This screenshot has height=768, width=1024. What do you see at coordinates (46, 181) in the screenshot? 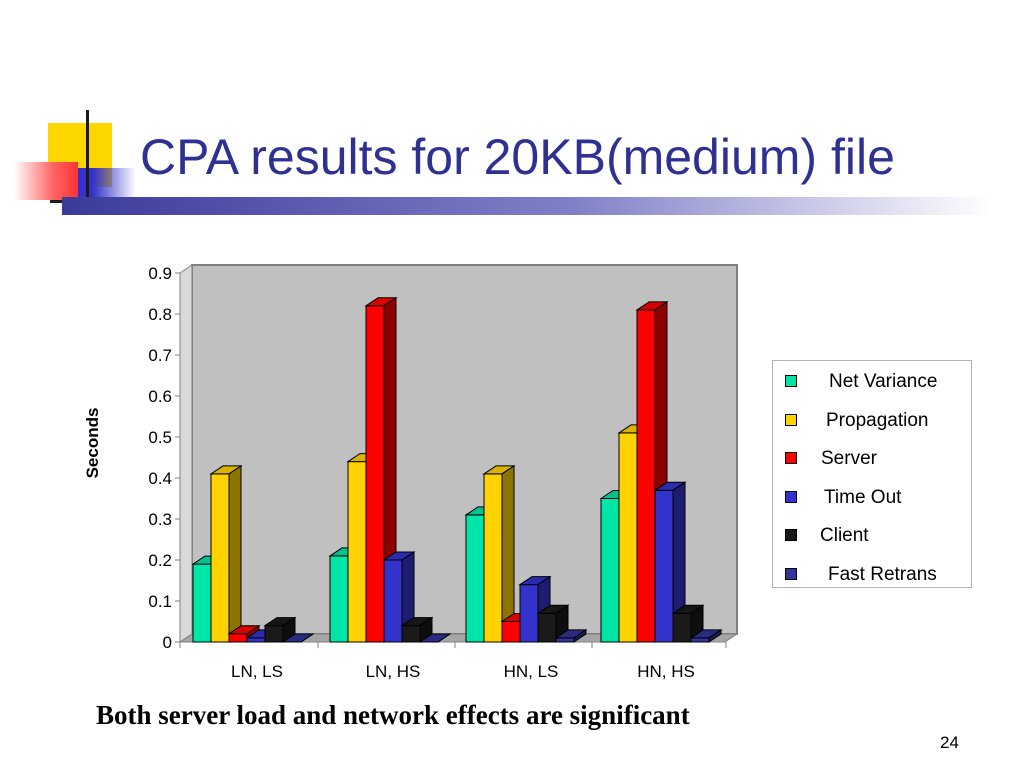
I see `deco-red-square` at bounding box center [46, 181].